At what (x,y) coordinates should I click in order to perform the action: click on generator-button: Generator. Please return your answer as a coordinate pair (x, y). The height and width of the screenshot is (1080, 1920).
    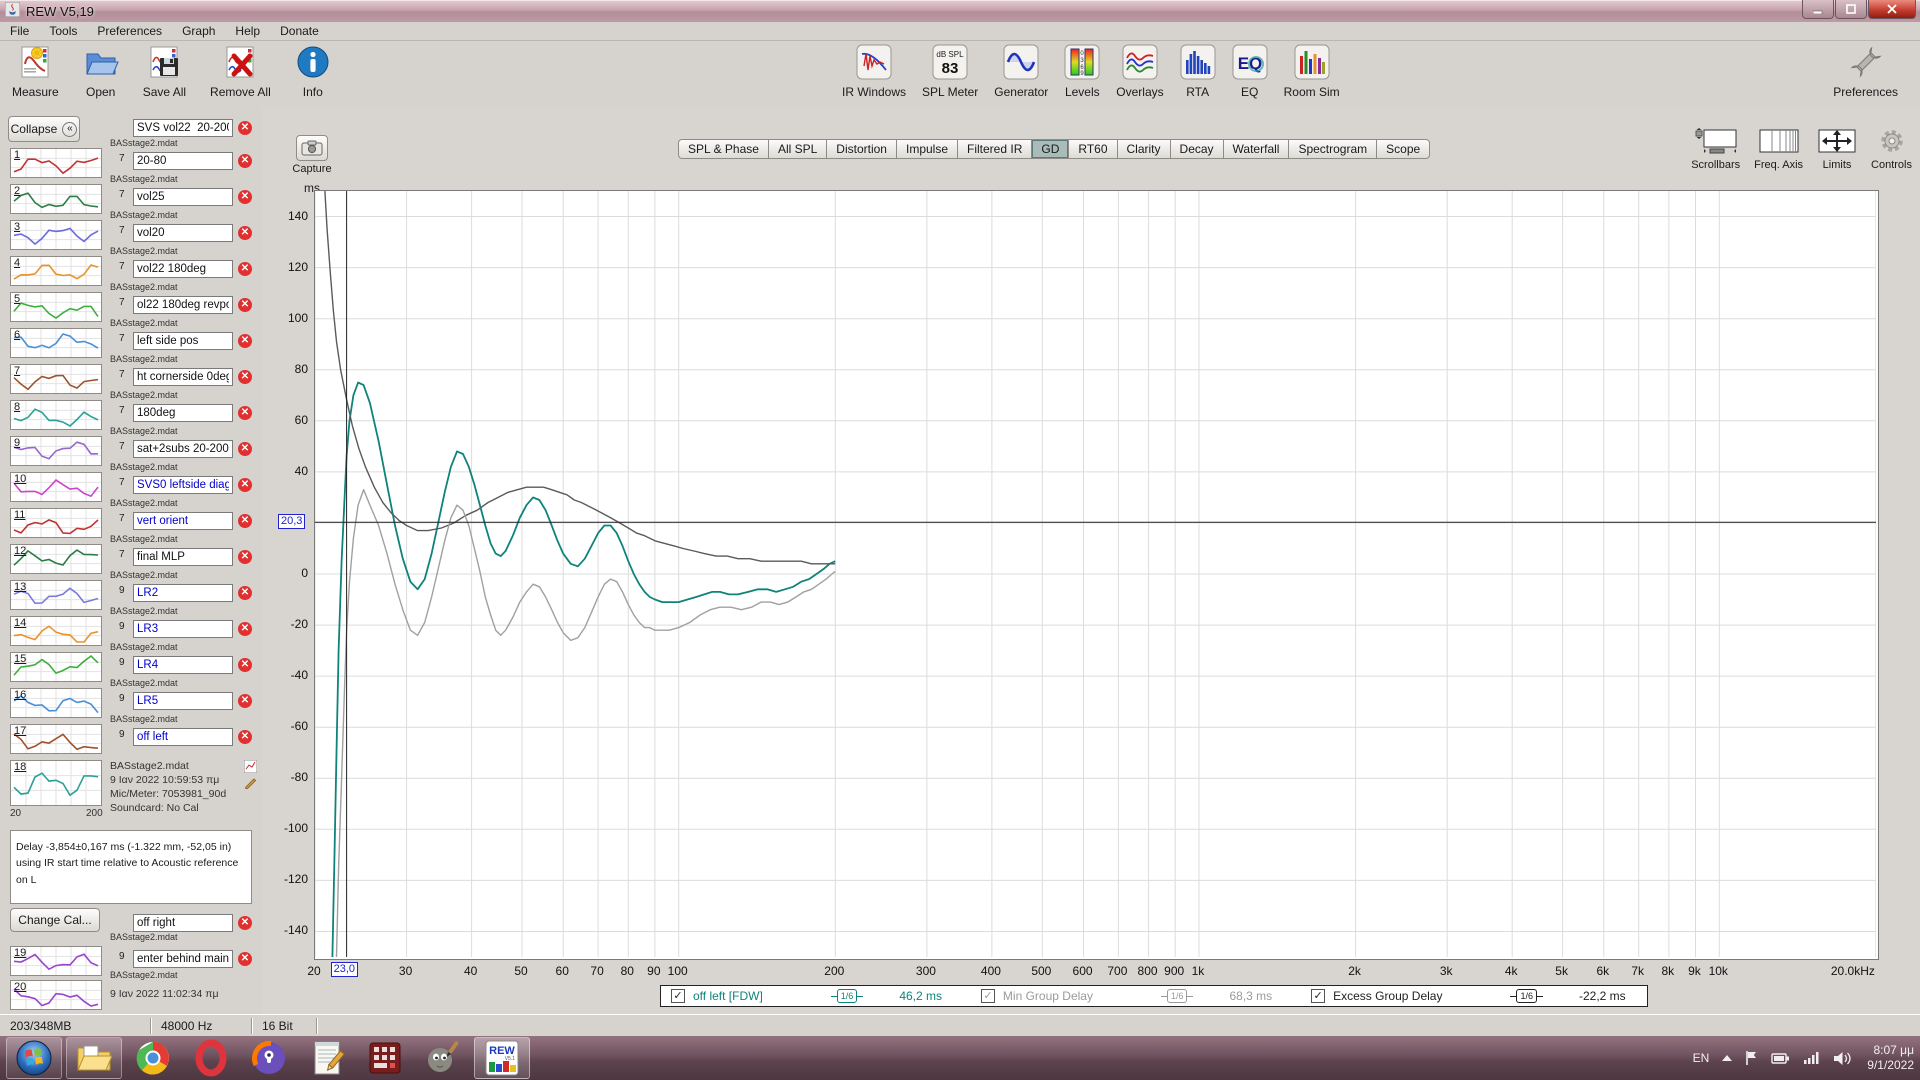
    Looking at the image, I should click on (1021, 71).